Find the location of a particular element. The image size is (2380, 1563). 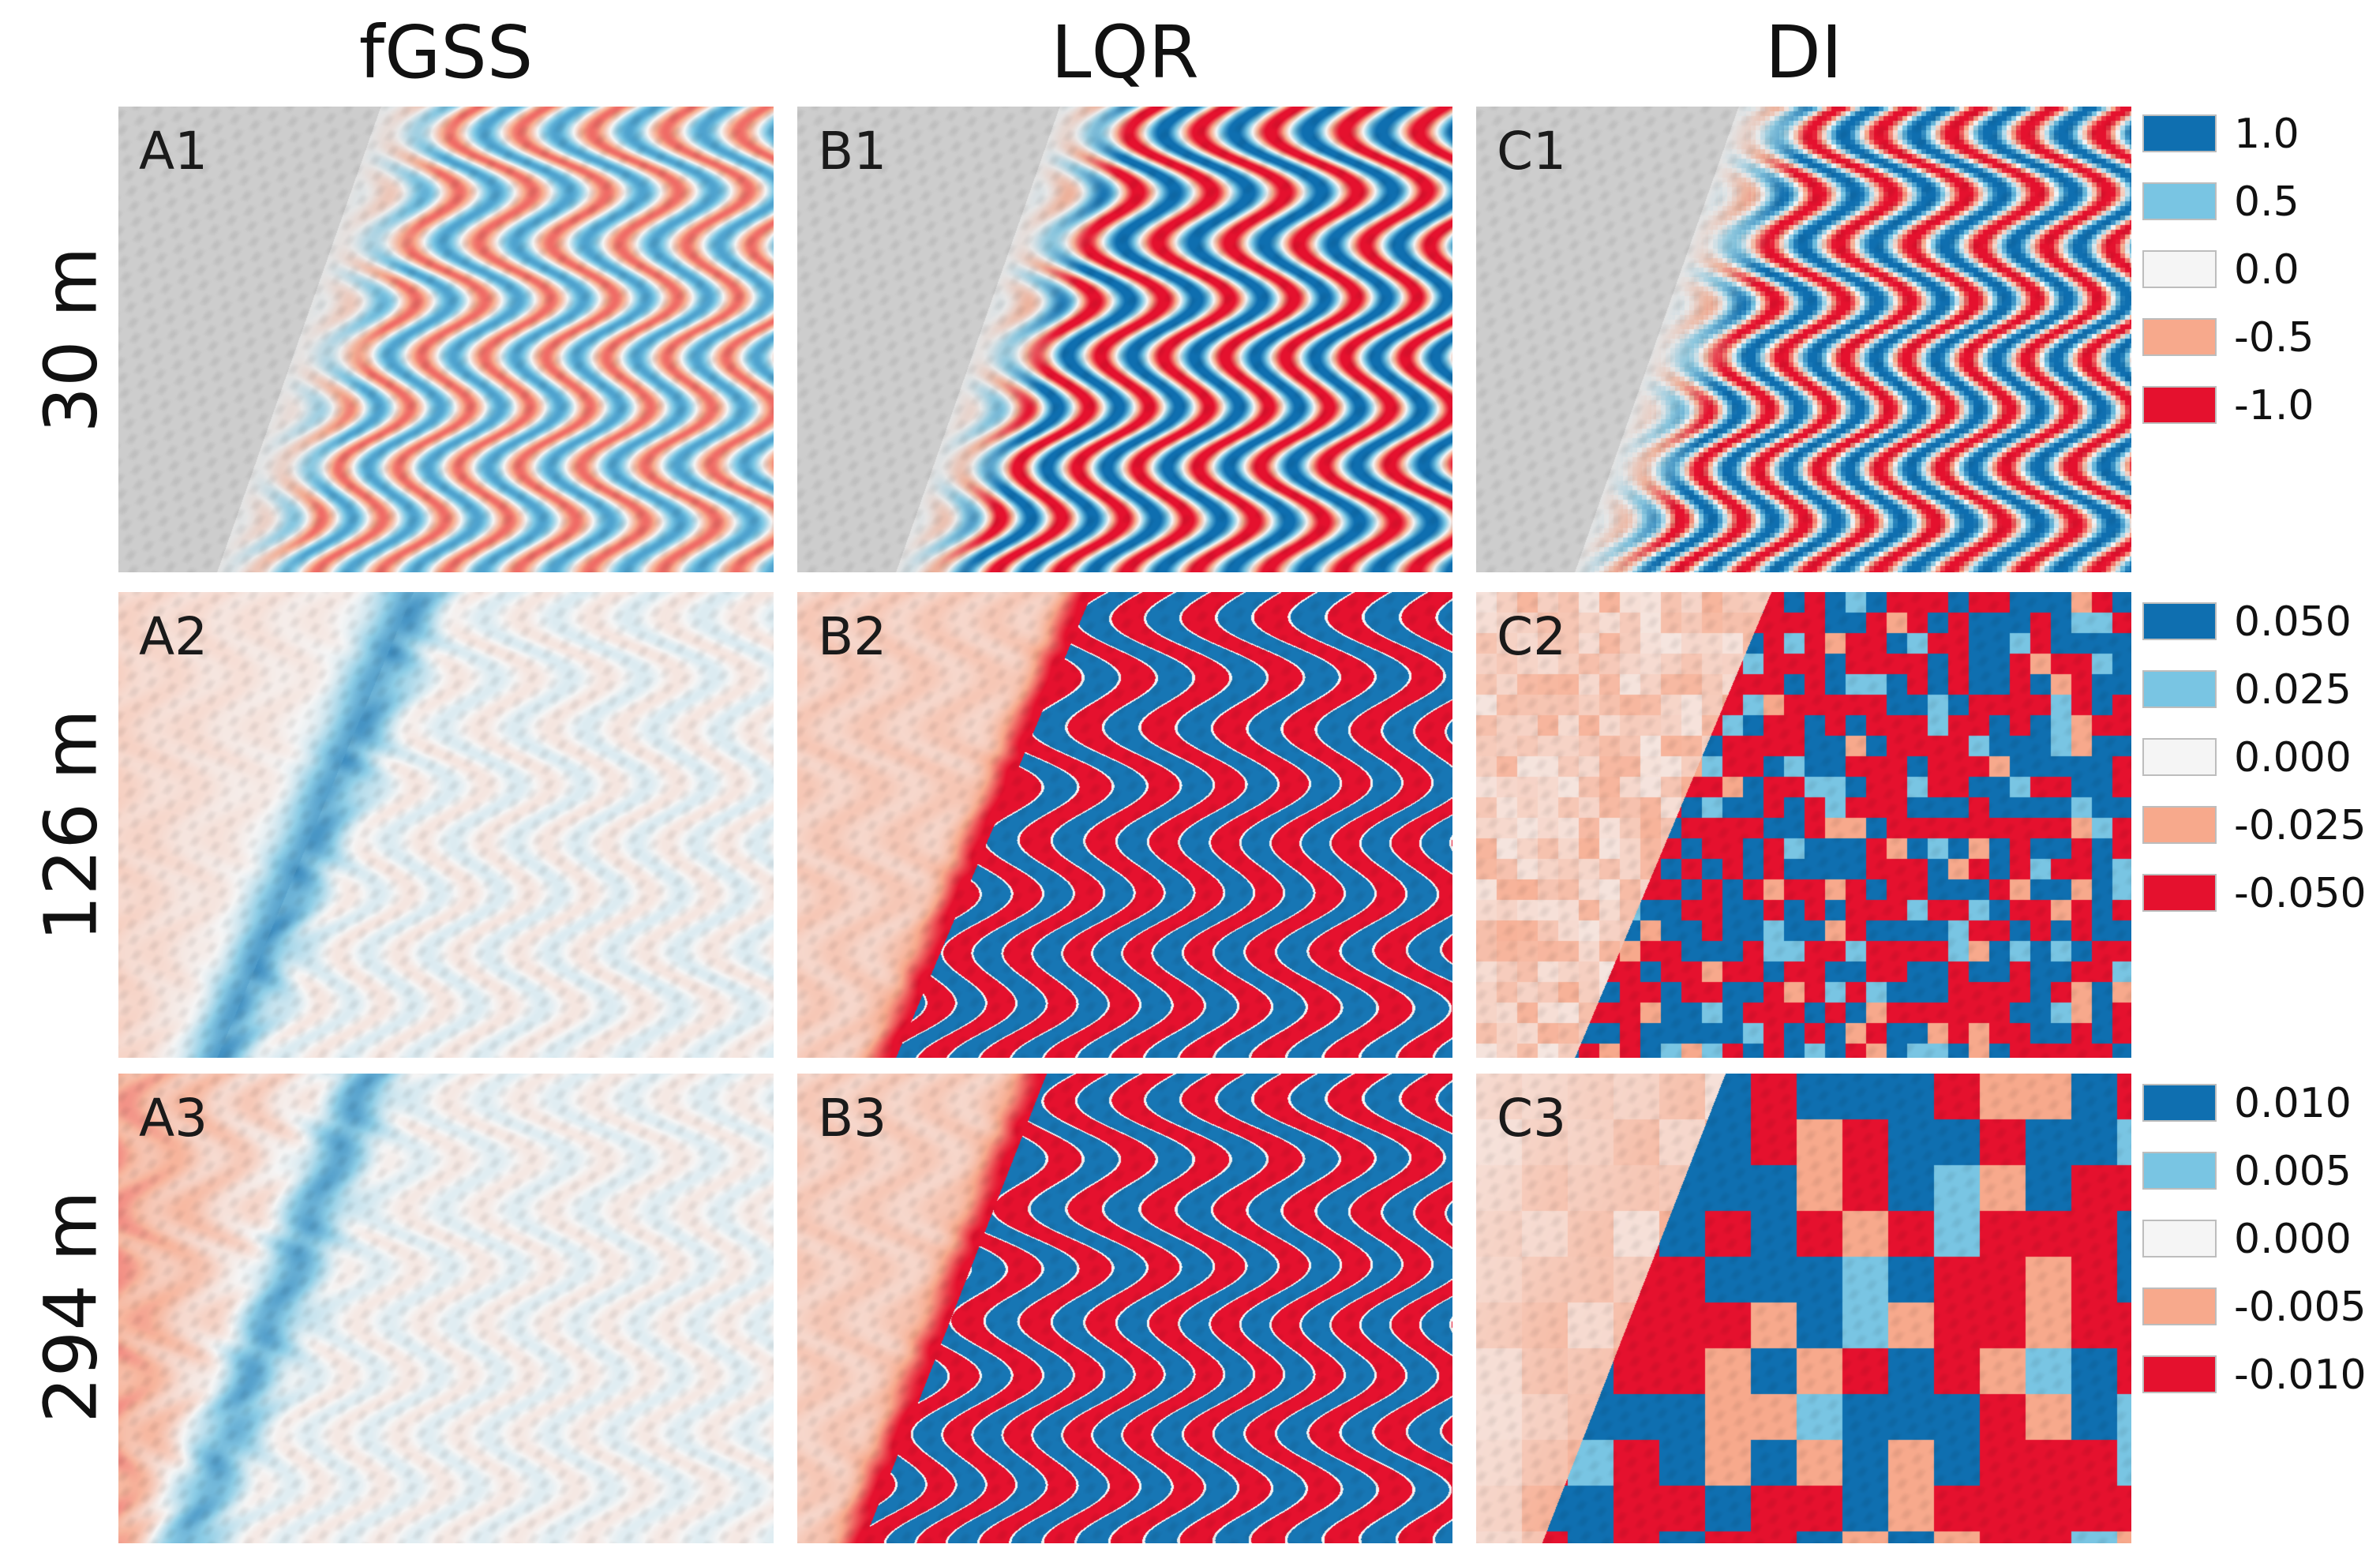

legend-item: -0.025 is located at coordinates (2260, 826).